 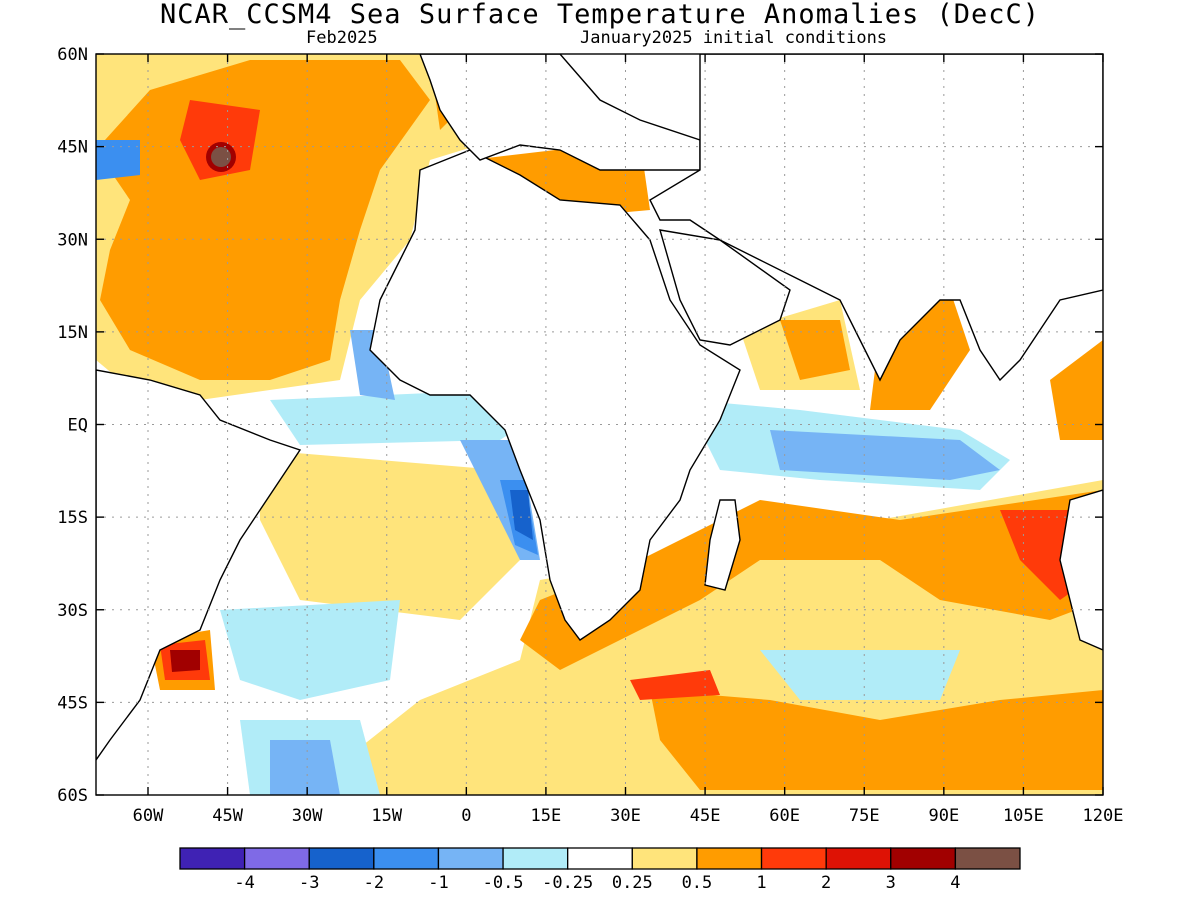 What do you see at coordinates (1081, 570) in the screenshot?
I see `australia-coastline` at bounding box center [1081, 570].